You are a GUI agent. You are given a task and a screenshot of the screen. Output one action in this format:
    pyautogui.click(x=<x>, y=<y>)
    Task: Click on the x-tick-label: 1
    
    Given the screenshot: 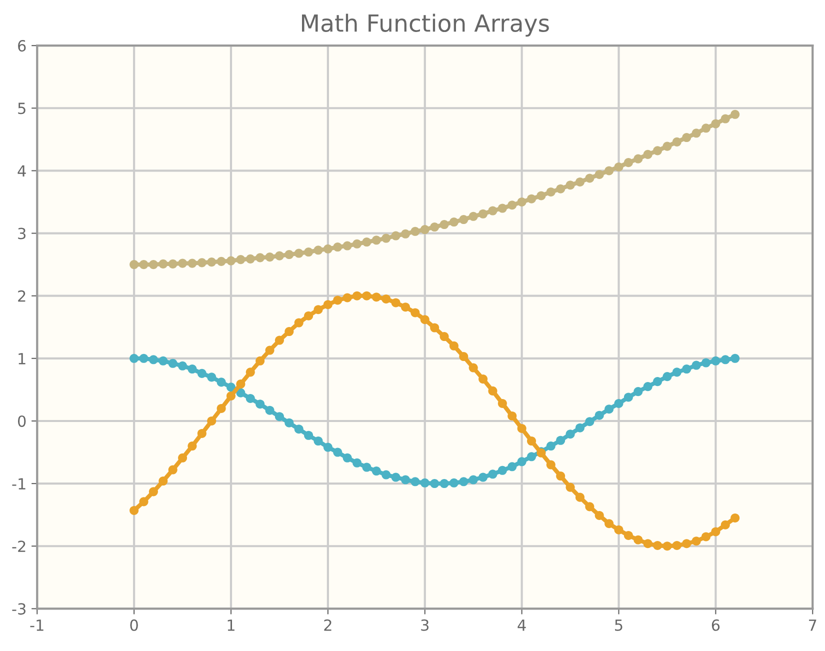 What is the action you would take?
    pyautogui.click(x=231, y=625)
    